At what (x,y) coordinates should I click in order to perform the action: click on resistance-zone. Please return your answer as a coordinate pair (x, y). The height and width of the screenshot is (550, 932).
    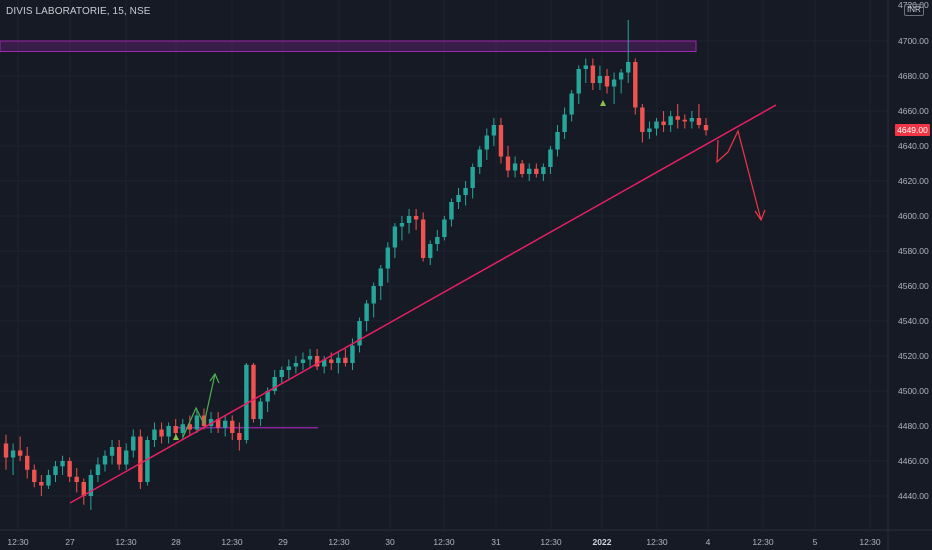
    Looking at the image, I should click on (348, 46).